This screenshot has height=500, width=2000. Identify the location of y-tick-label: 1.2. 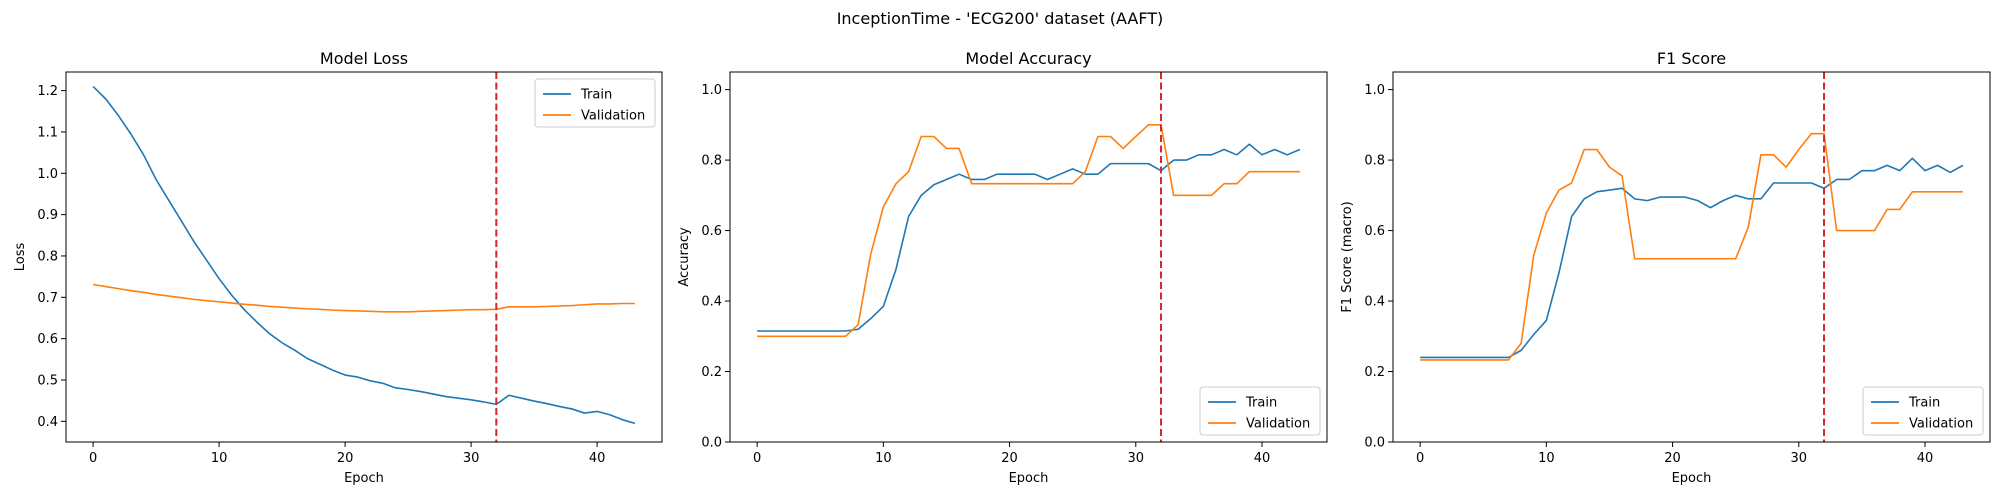
(47, 91).